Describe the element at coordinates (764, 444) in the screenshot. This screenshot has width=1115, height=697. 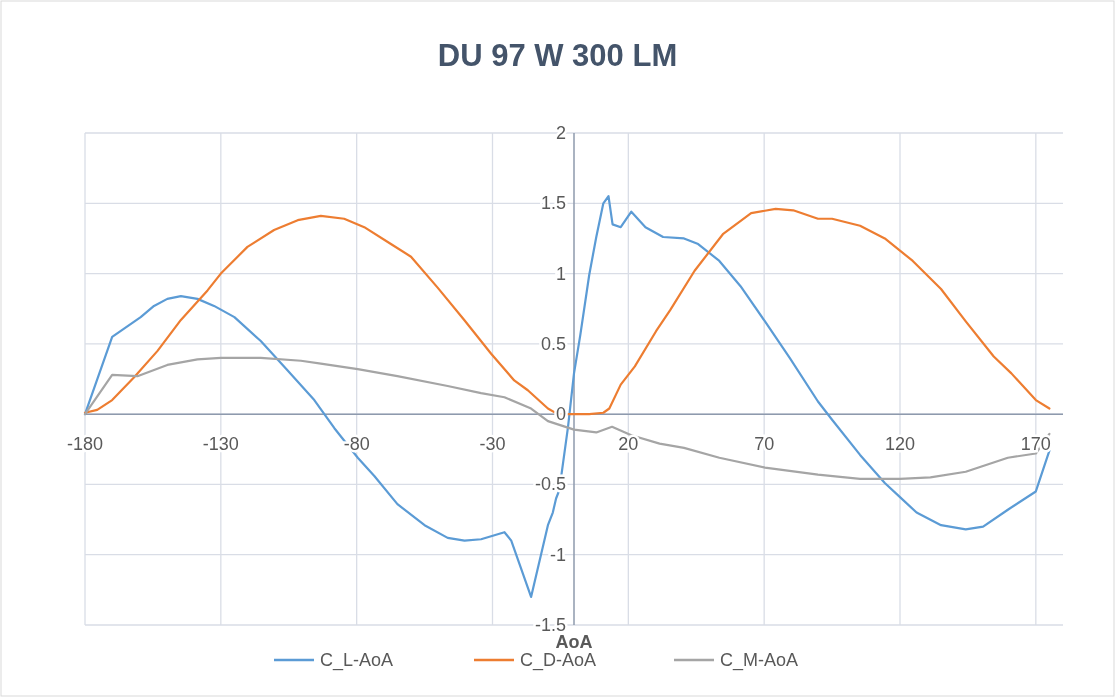
I see `x-tick-label: 70` at that location.